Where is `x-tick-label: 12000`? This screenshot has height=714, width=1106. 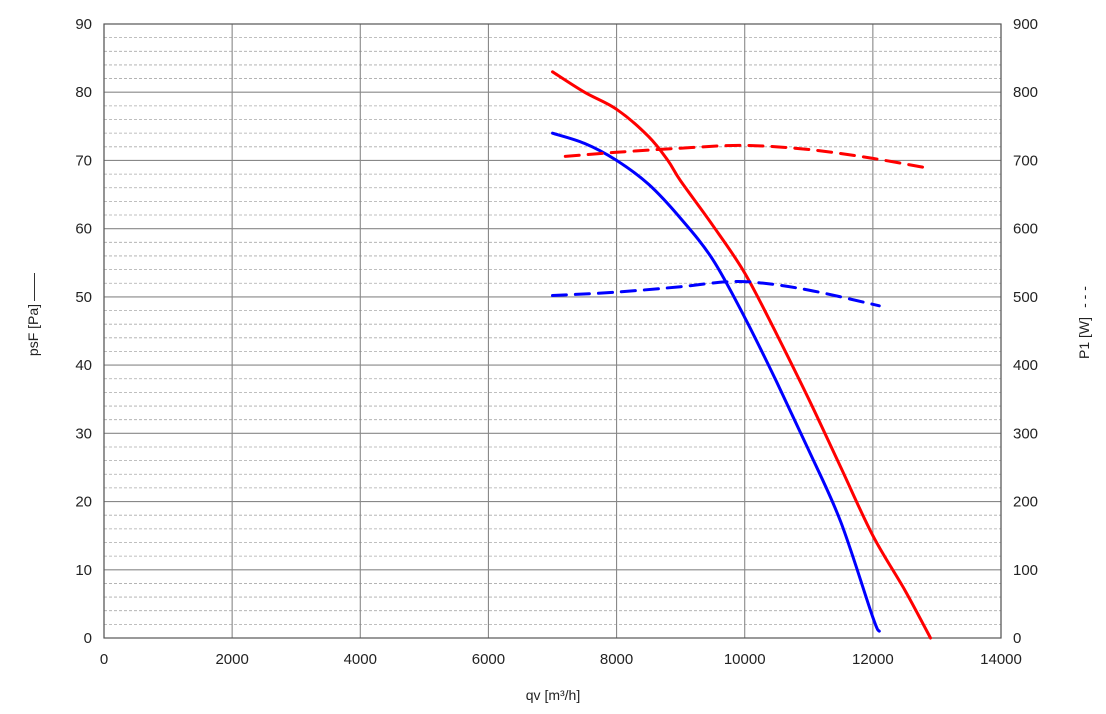 x-tick-label: 12000 is located at coordinates (873, 659).